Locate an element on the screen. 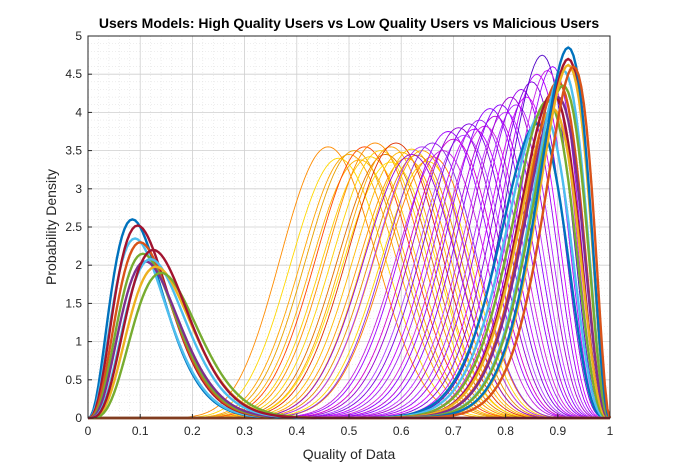  x-tick-label: 0.5 is located at coordinates (349, 431).